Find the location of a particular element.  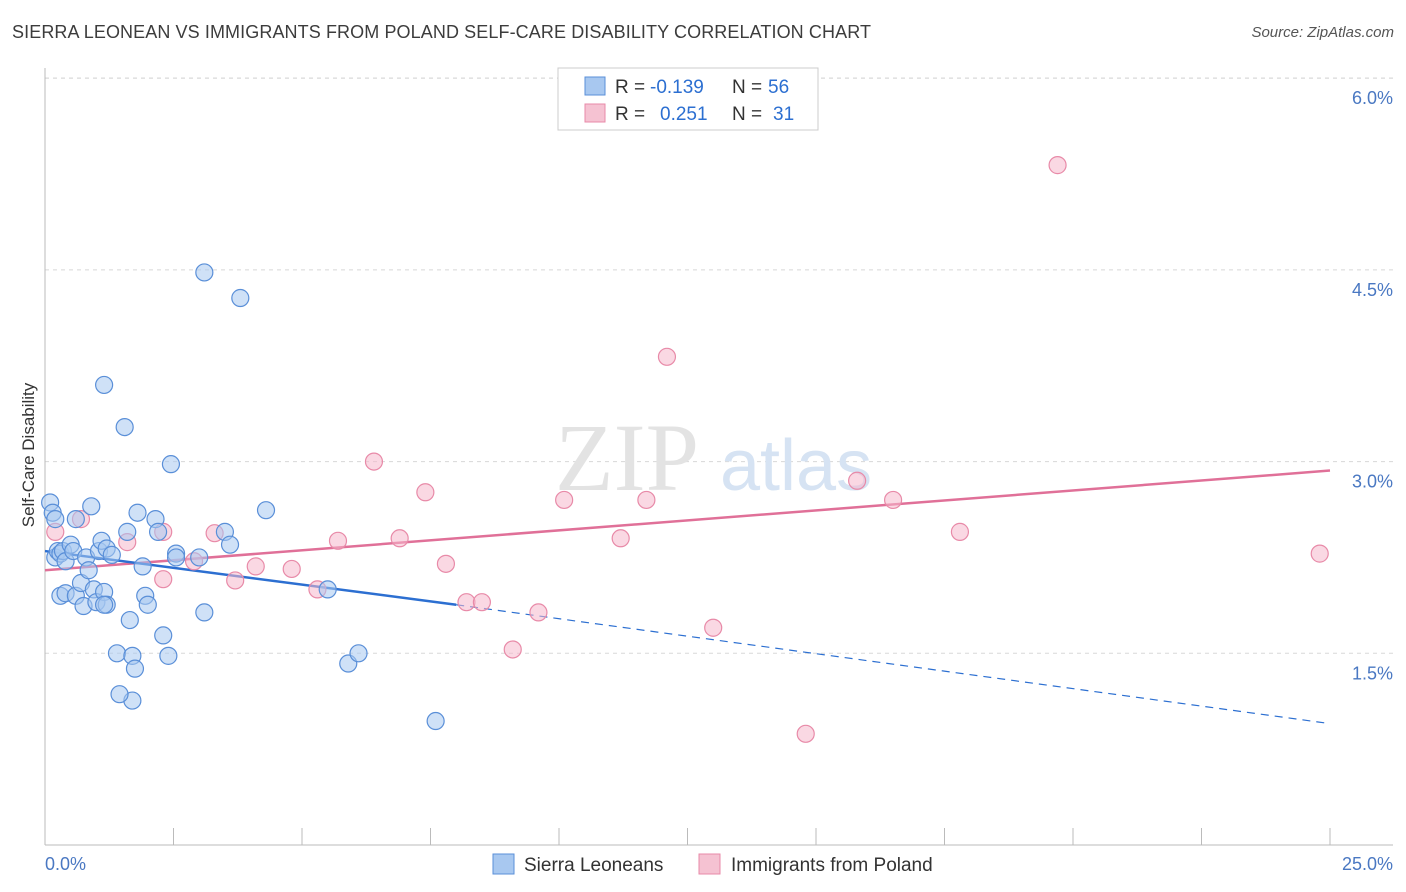

stats-legend-r-value-pink: 0.251 is located at coordinates (684, 114).